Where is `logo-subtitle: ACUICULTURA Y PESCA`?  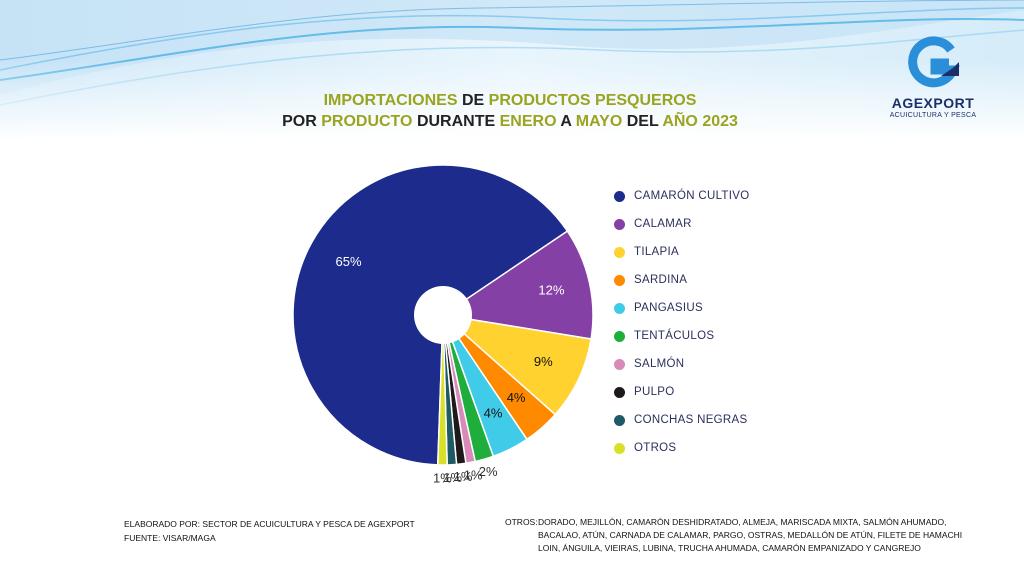 logo-subtitle: ACUICULTURA Y PESCA is located at coordinates (933, 115).